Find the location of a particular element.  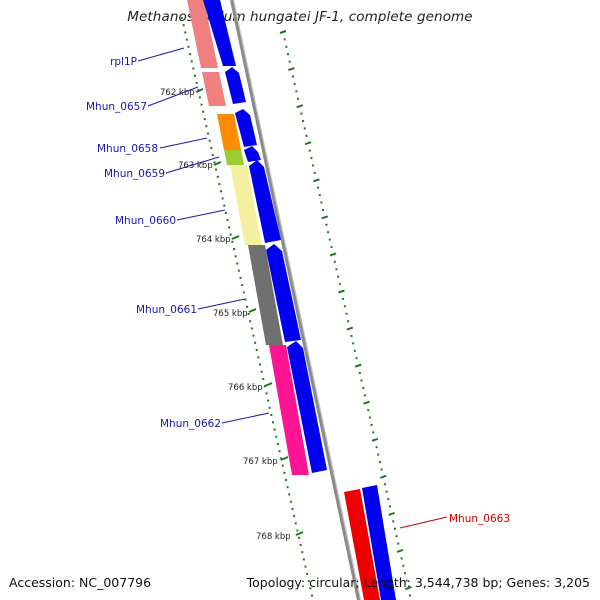

gene-label-rpl1P: rpl1P is located at coordinates (123, 62).